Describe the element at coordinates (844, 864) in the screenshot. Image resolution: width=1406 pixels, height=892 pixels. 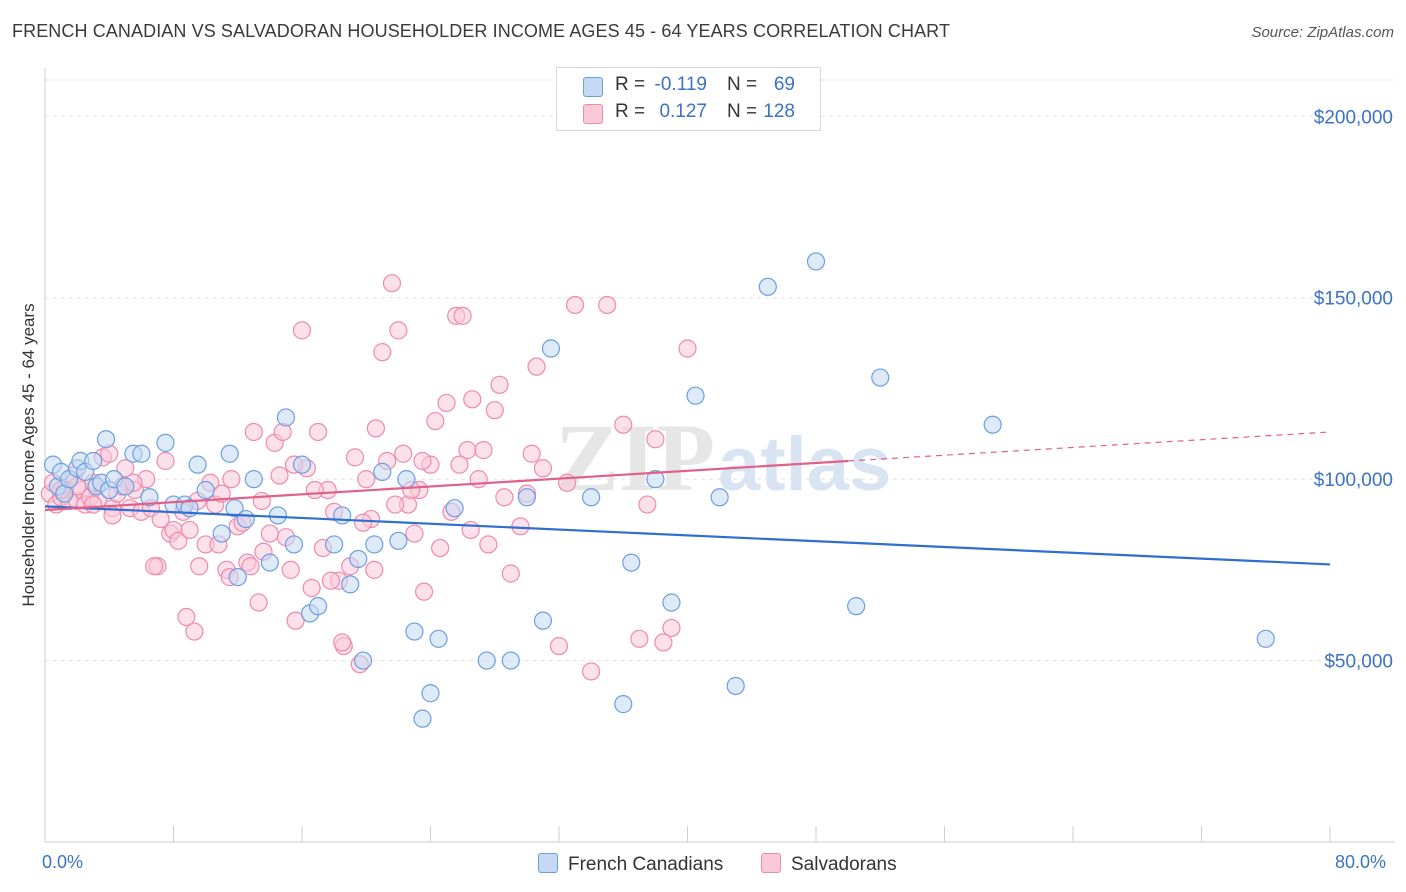
I see `legend-label: Salvadorans` at that location.